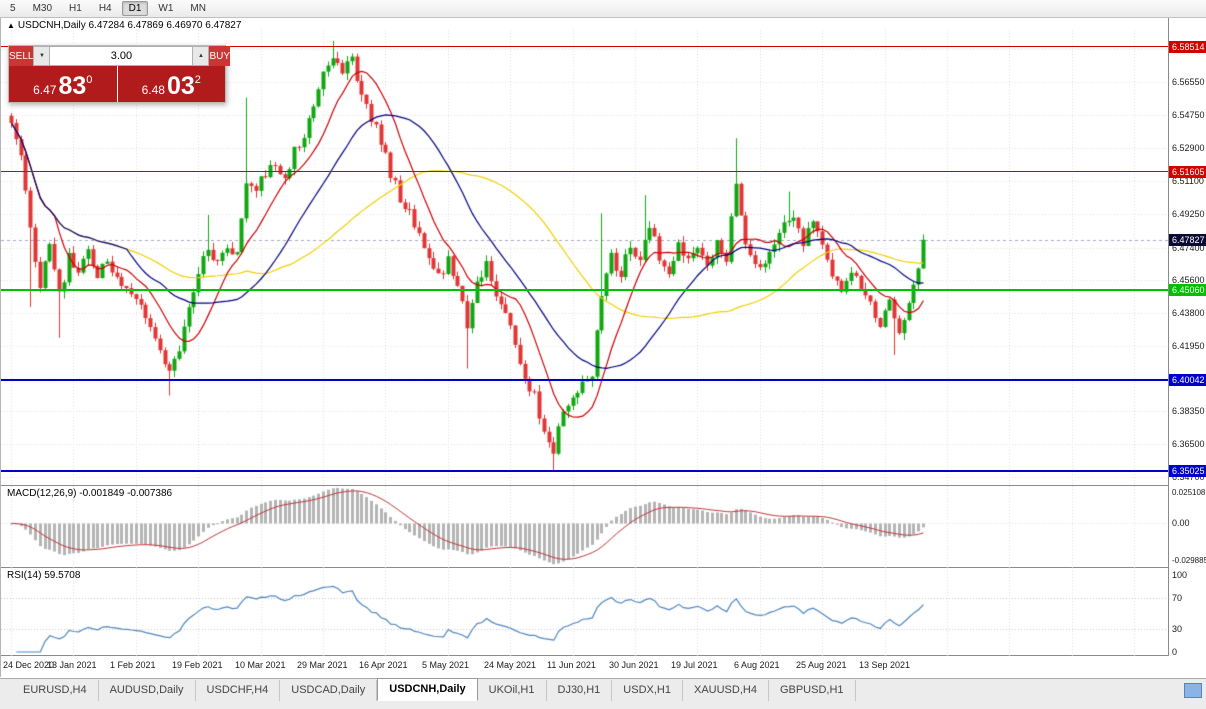  I want to click on macd-axis-label: -0.029885, so click(1189, 560).